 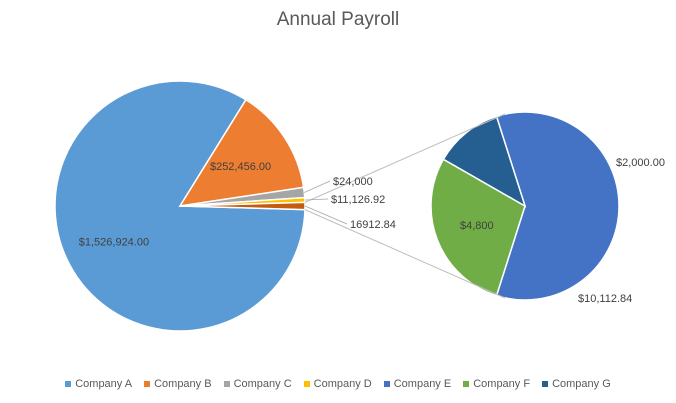 I want to click on legend-label: Company D, so click(x=342, y=384).